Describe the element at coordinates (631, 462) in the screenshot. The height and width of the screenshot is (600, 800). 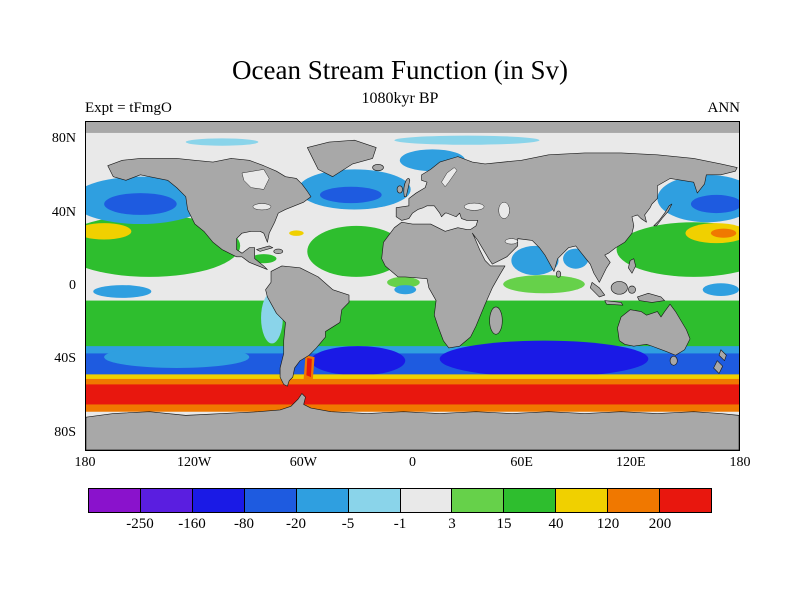
I see `lon-tick-label: 120E` at that location.